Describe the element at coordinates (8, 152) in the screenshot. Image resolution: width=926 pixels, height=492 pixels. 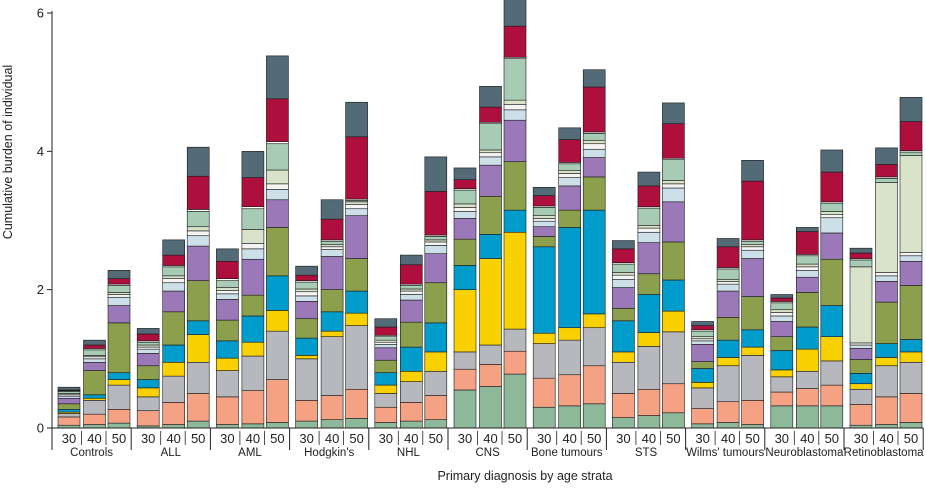
I see `y-axis-title: Cumulative burden of individual` at that location.